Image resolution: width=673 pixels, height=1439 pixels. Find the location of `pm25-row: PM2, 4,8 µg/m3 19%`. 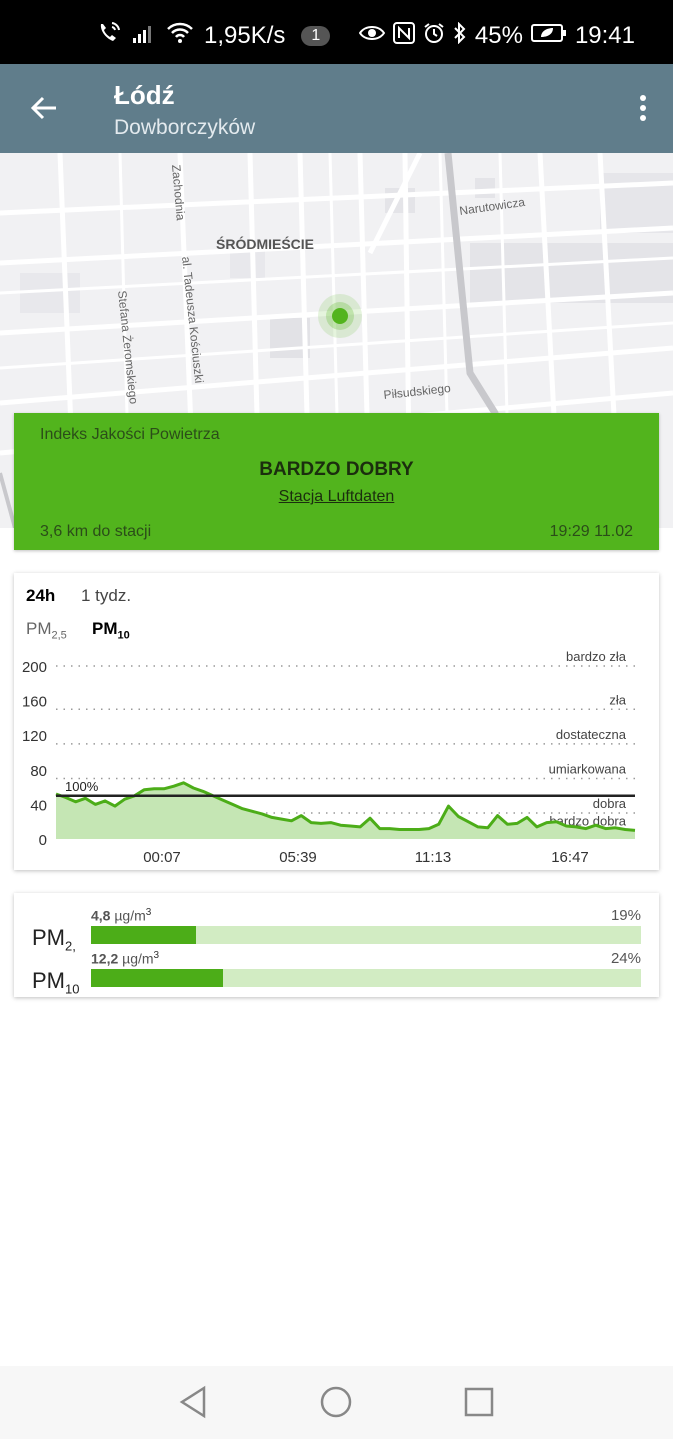

pm25-row: PM2, 4,8 µg/m3 19% is located at coordinates (336, 929).